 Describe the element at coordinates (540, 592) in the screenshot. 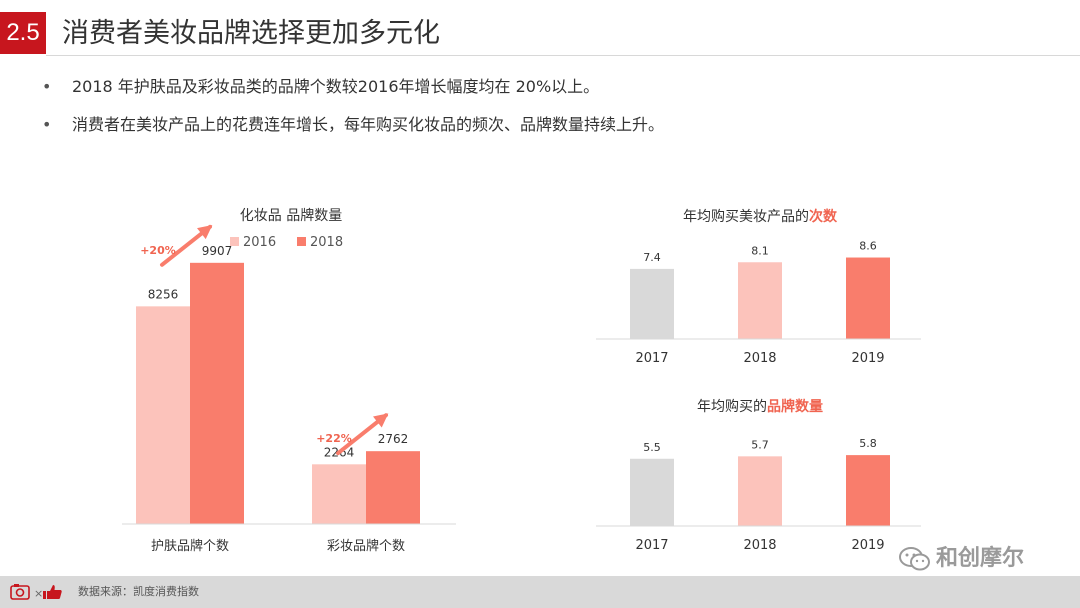

I see `footer-bar: × 数据来源：凯度消费指数` at that location.